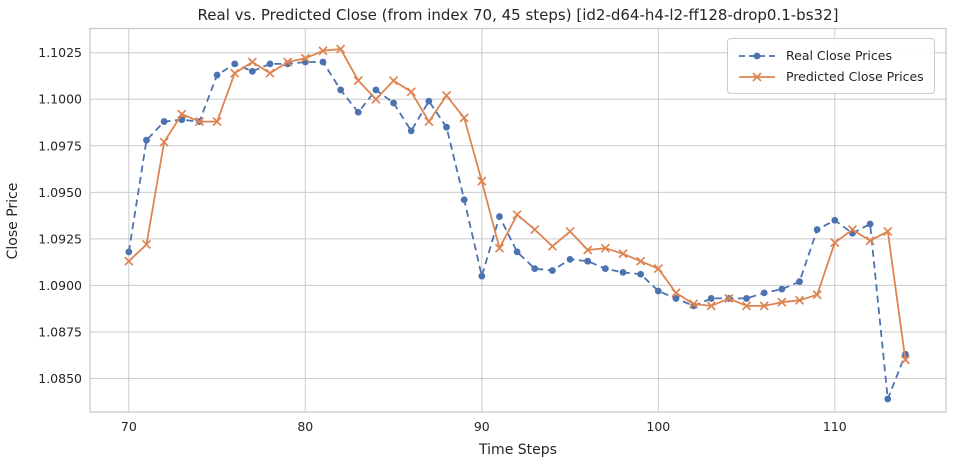 This screenshot has height=473, width=953. I want to click on svg-text: 100, so click(658, 426).